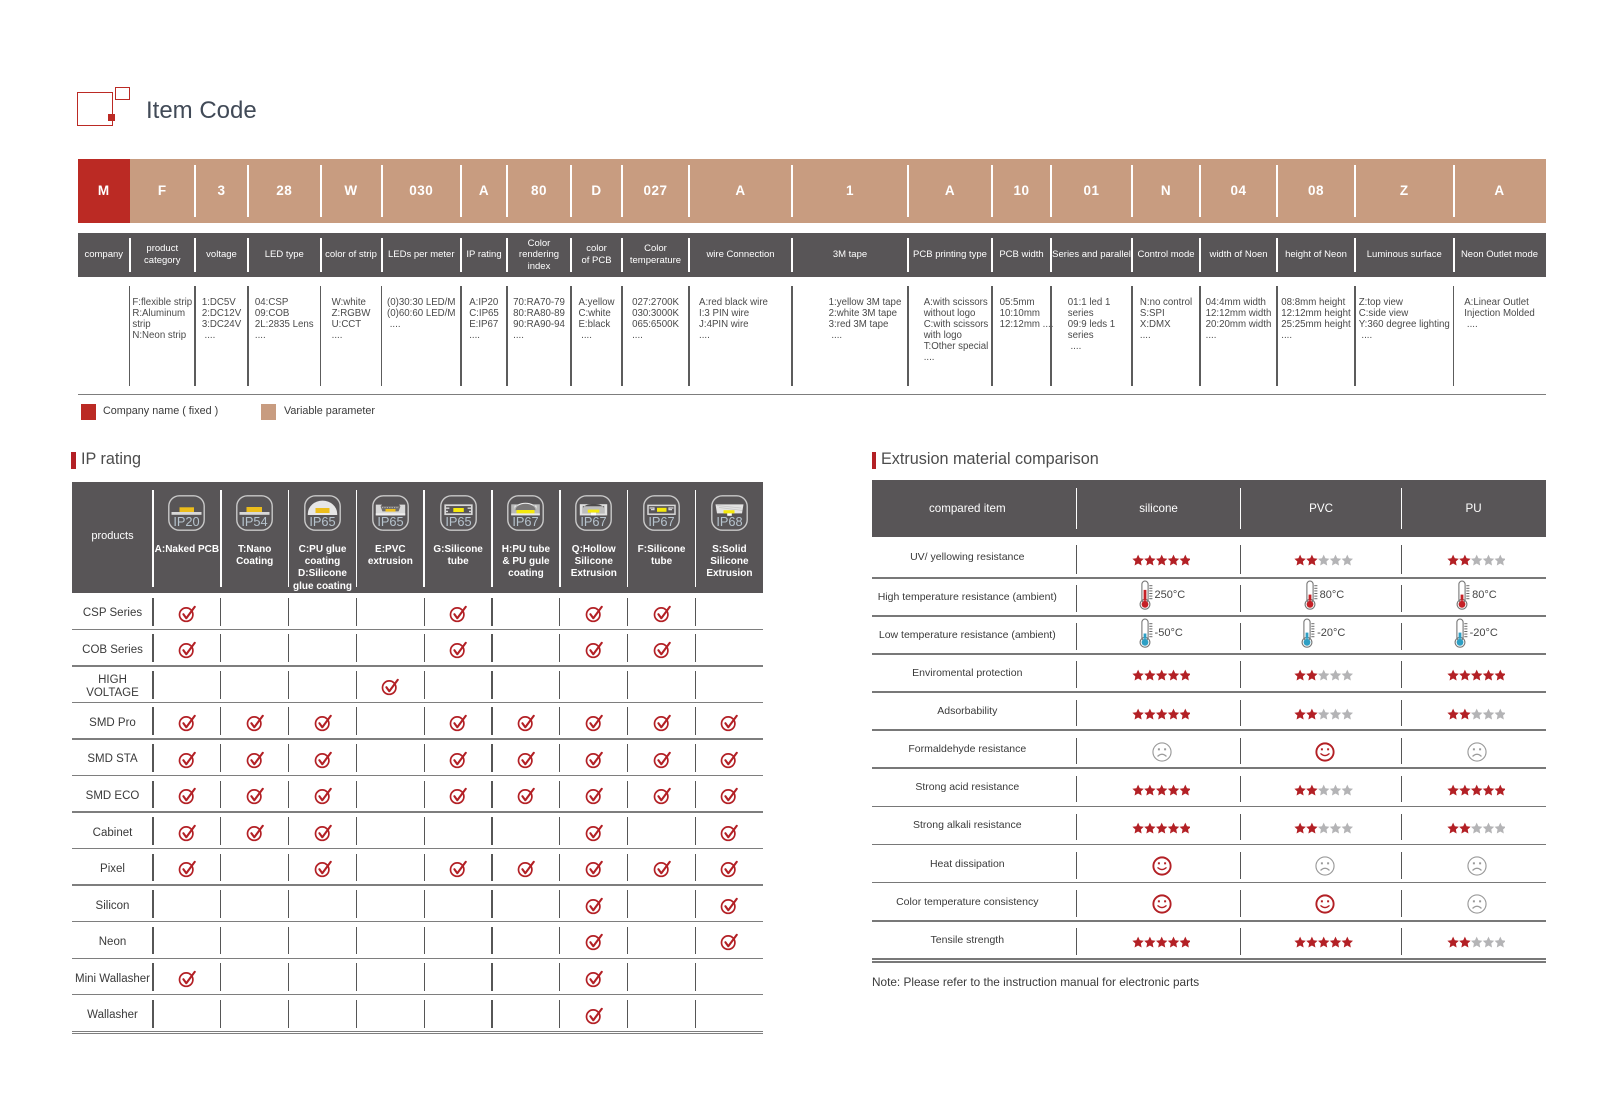 This screenshot has width=1610, height=1100. I want to click on svg-text: IP68, so click(729, 521).